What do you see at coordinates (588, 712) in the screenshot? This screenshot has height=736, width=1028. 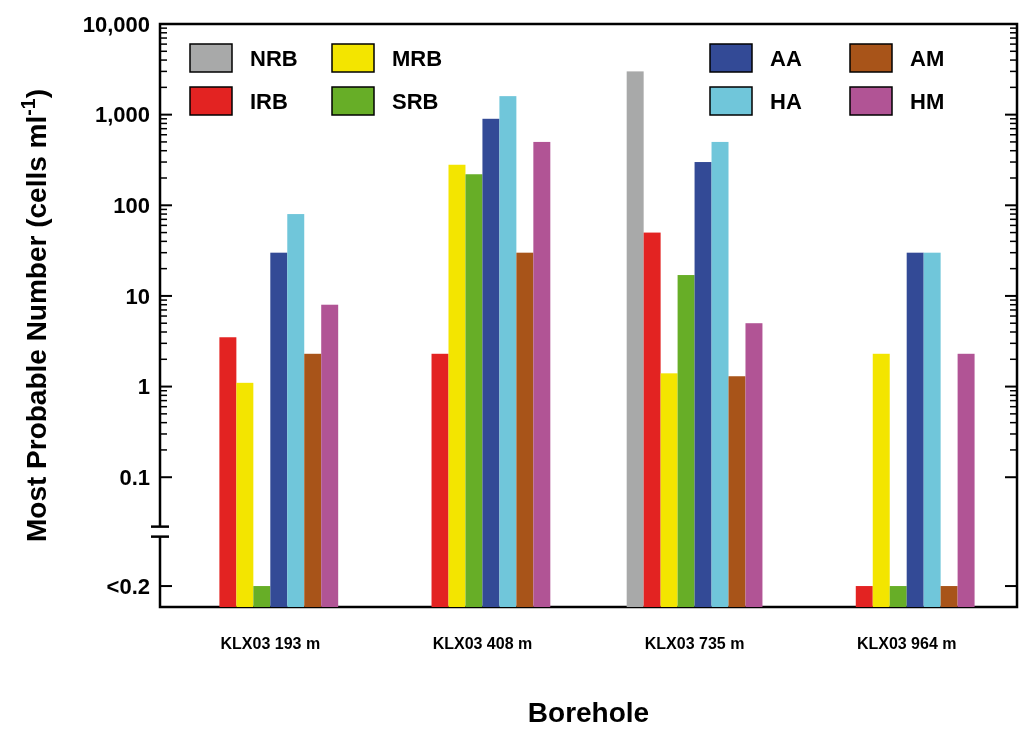 I see `x-axis-title: Borehole` at bounding box center [588, 712].